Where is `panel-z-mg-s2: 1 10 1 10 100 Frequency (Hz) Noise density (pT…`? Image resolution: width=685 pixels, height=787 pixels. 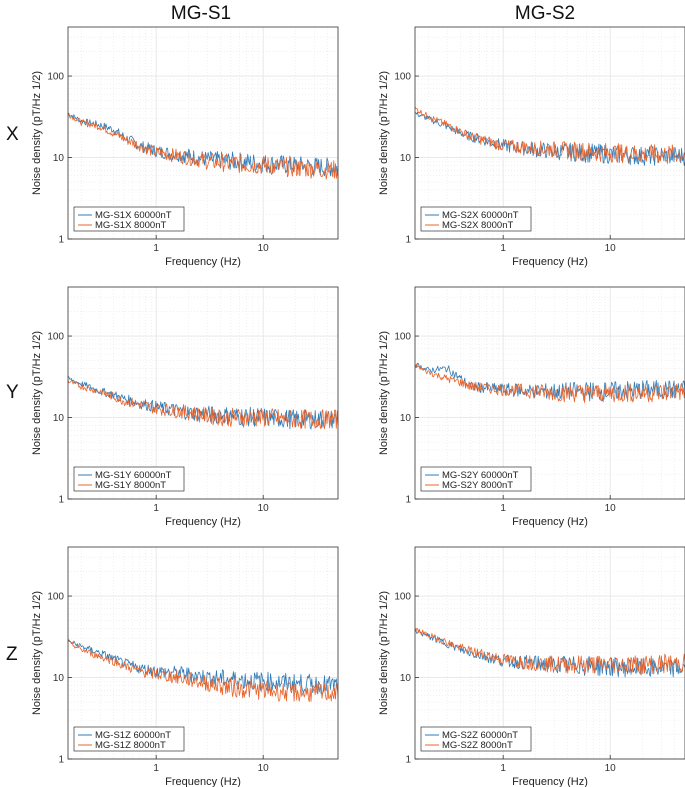
panel-z-mg-s2: 1 10 1 10 100 Frequency (Hz) Noise density (pT… is located at coordinates (531, 666).